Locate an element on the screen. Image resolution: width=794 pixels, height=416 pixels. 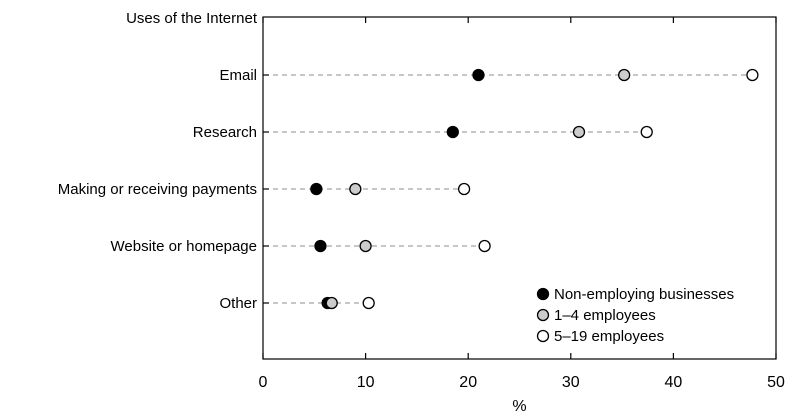
legend-label: 1–4 employees is located at coordinates (605, 315).